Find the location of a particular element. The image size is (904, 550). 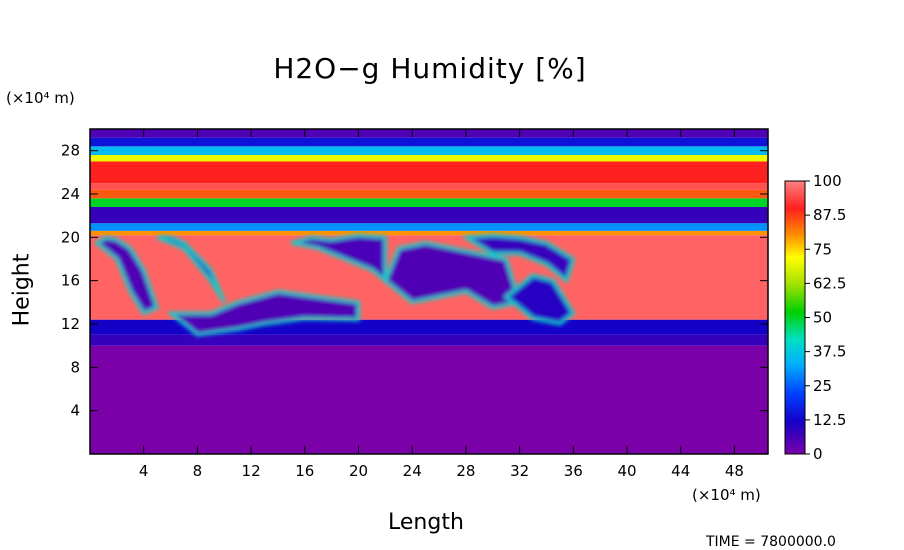

y-tick-label: 8 is located at coordinates (75, 367).